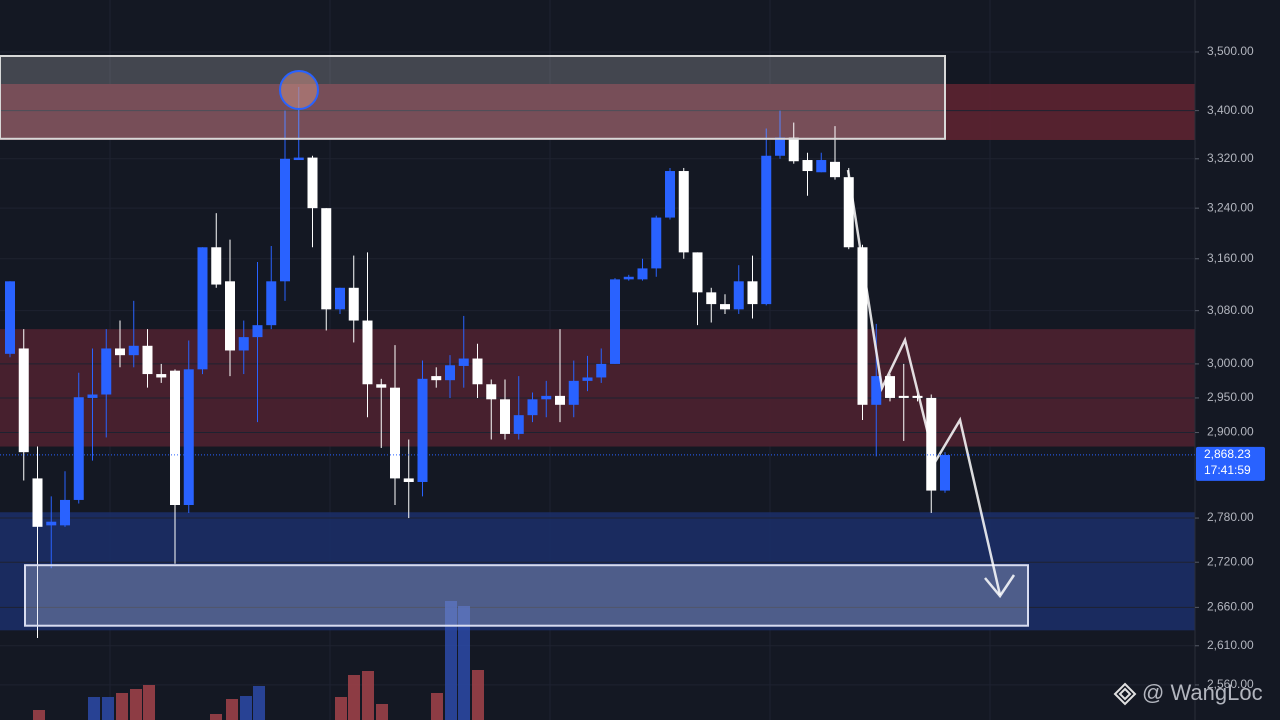 This screenshot has height=720, width=1280. I want to click on axis-background, so click(1237, 360).